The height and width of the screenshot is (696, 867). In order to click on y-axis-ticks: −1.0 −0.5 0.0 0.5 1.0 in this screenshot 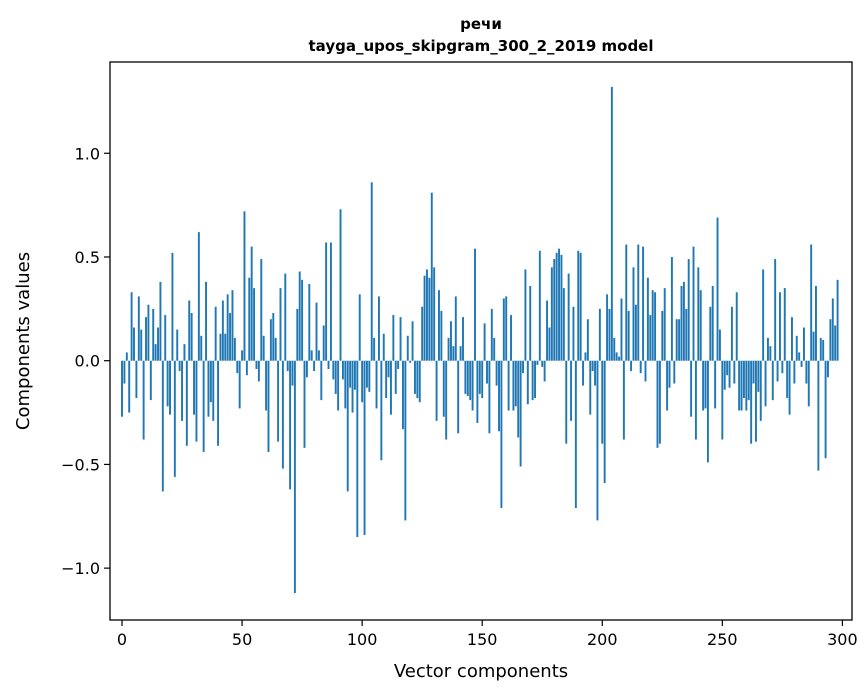, I will do `click(85, 361)`.